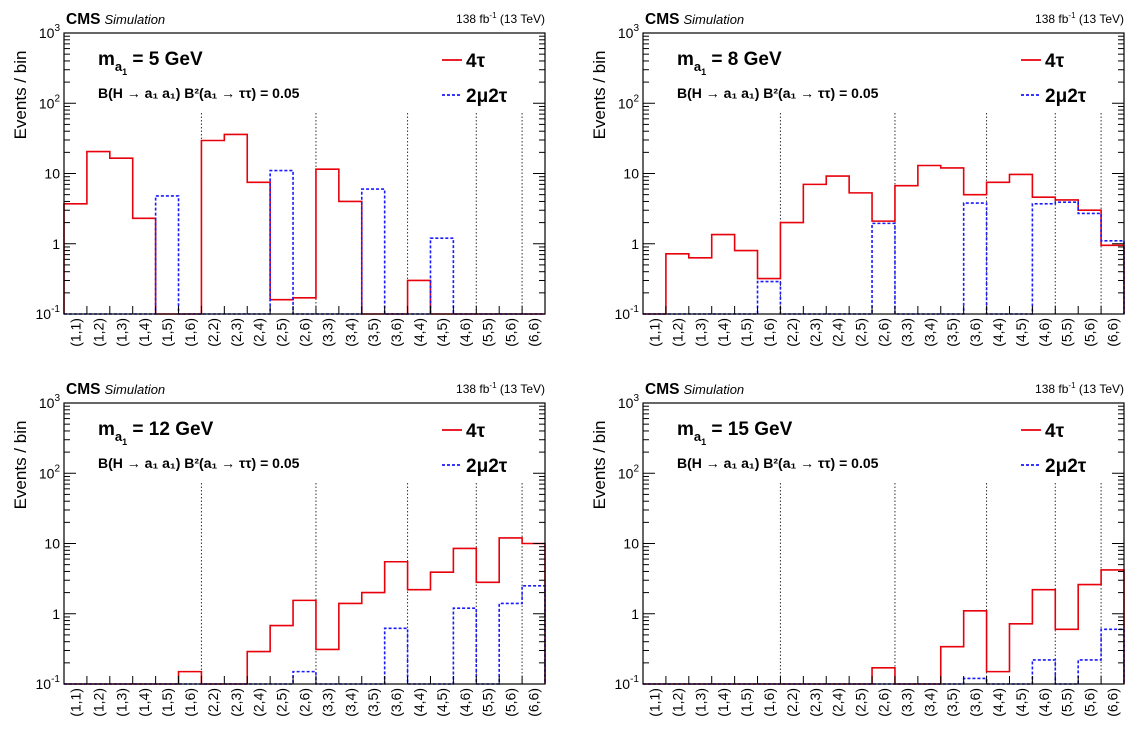 Image resolution: width=1133 pixels, height=729 pixels. I want to click on cms-header: CMS Simulation, so click(115, 19).